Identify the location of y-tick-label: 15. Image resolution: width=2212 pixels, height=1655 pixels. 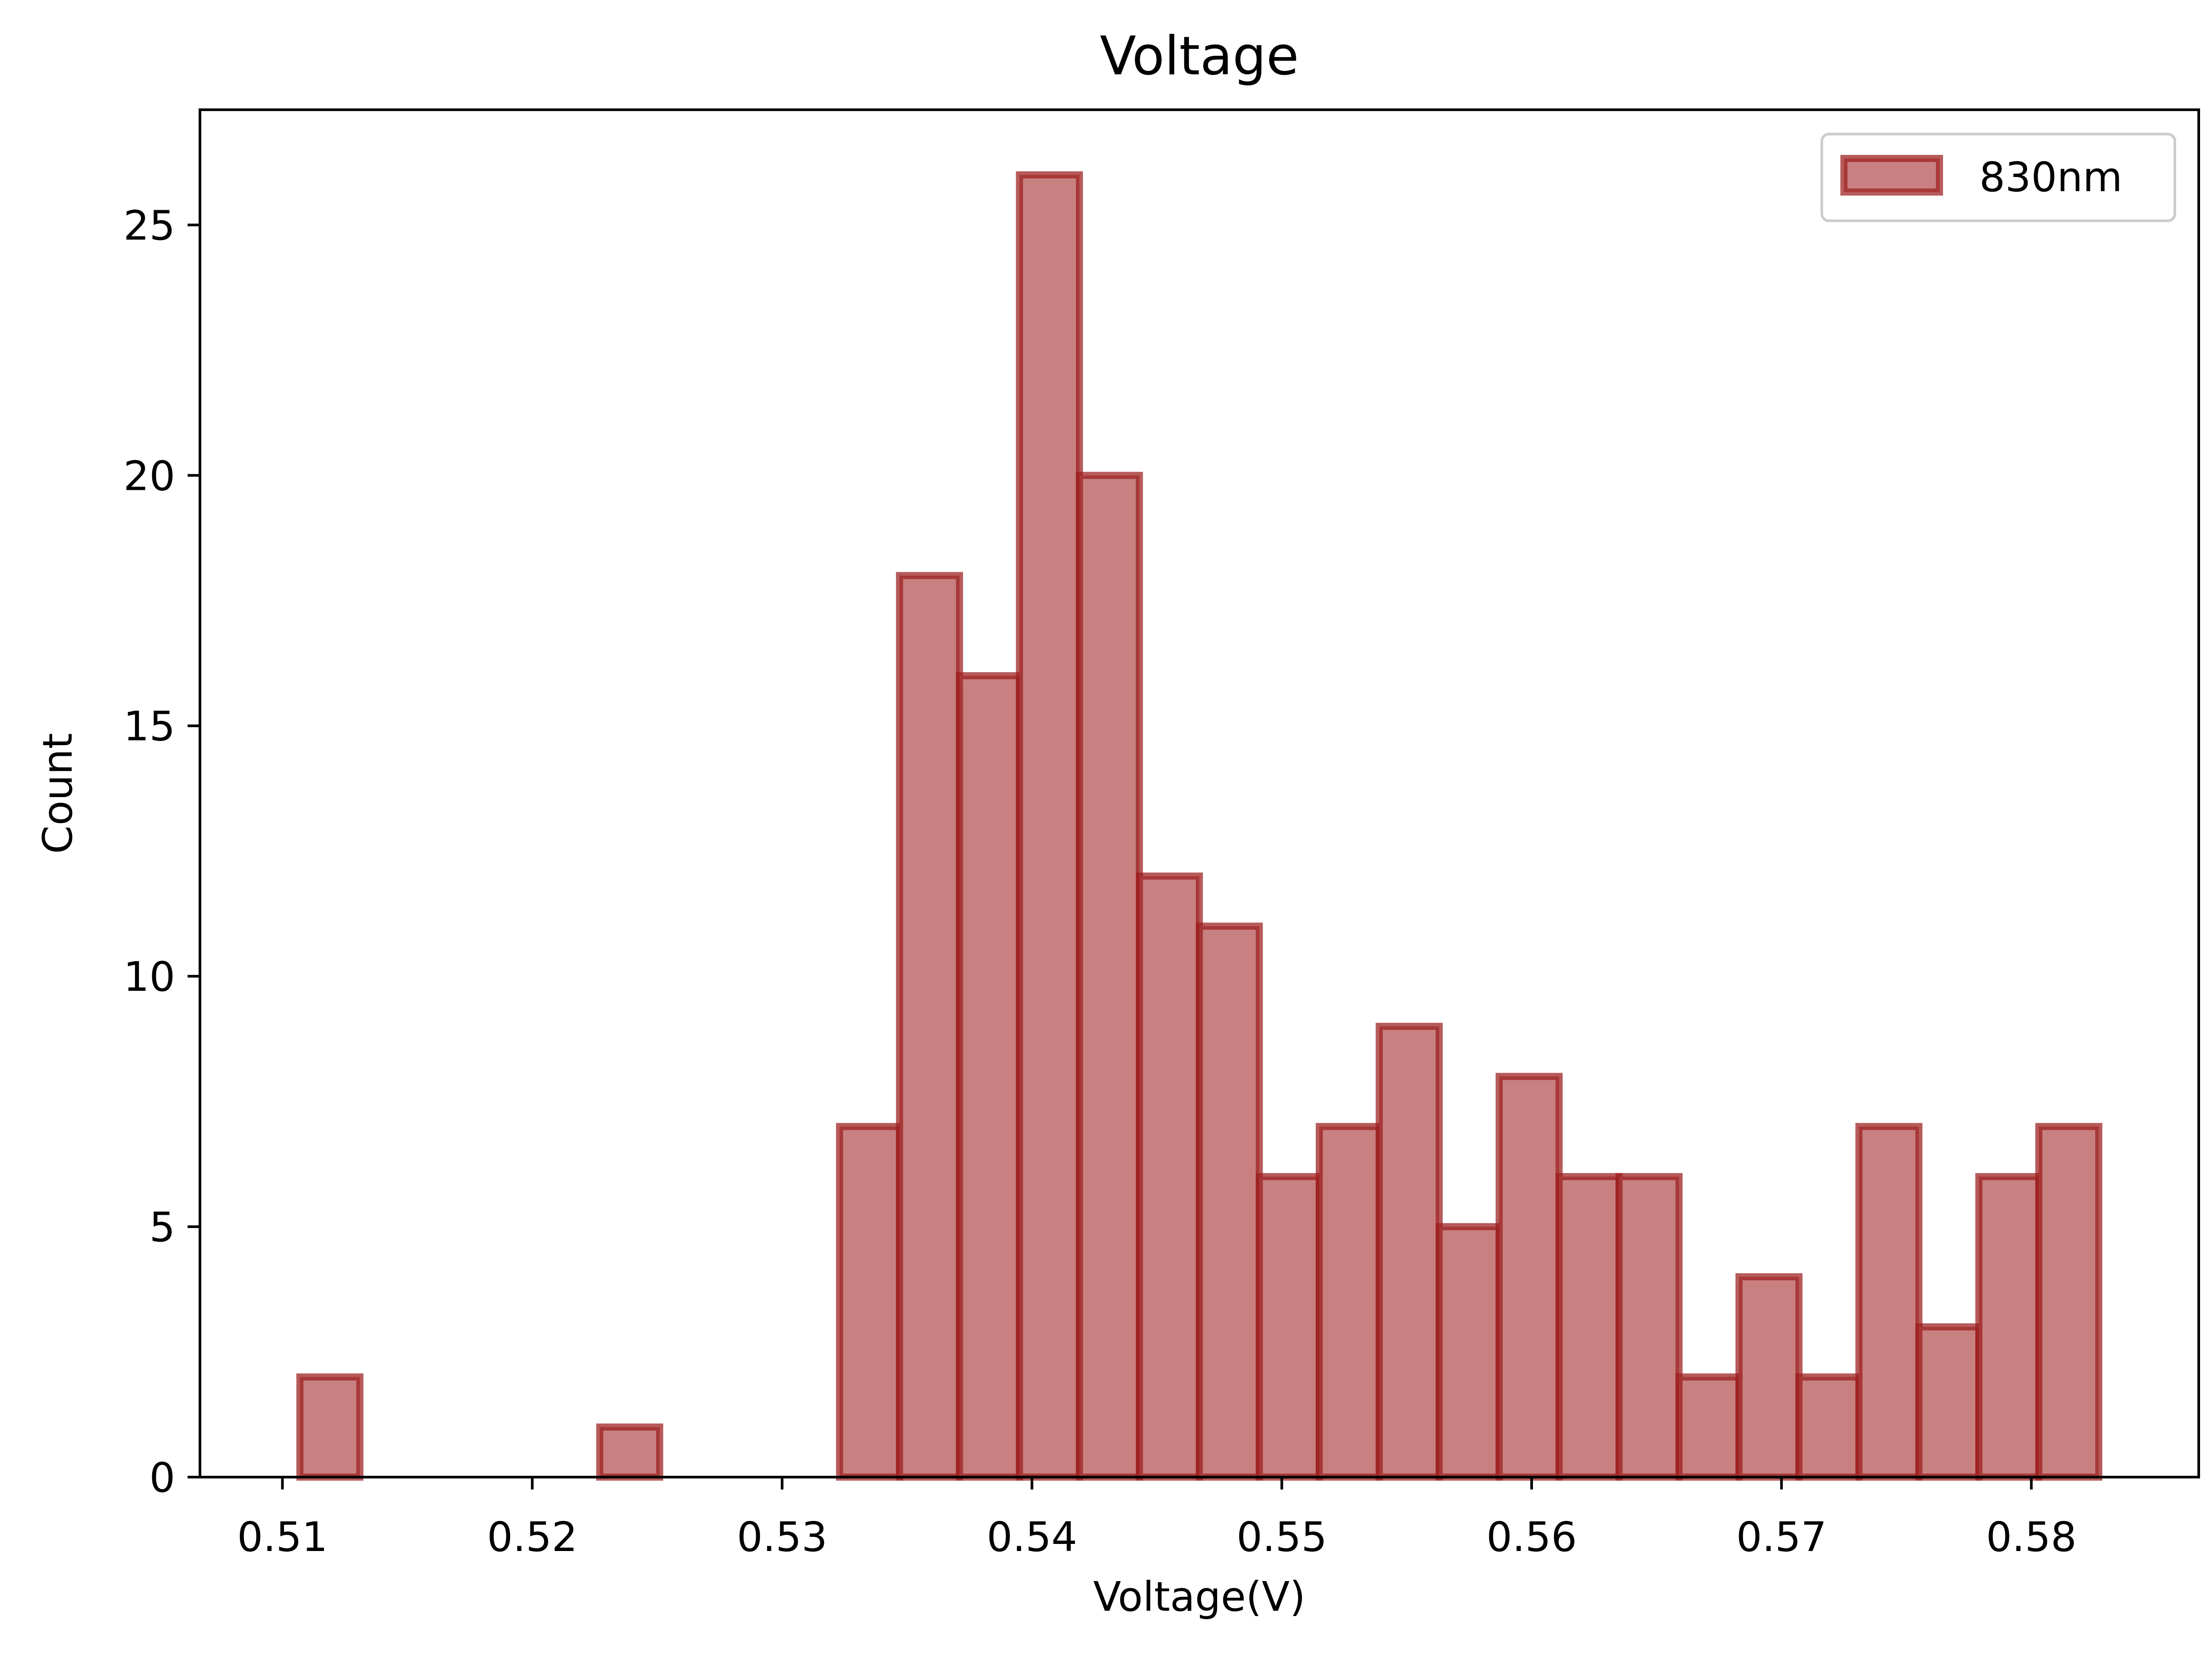
(149, 726).